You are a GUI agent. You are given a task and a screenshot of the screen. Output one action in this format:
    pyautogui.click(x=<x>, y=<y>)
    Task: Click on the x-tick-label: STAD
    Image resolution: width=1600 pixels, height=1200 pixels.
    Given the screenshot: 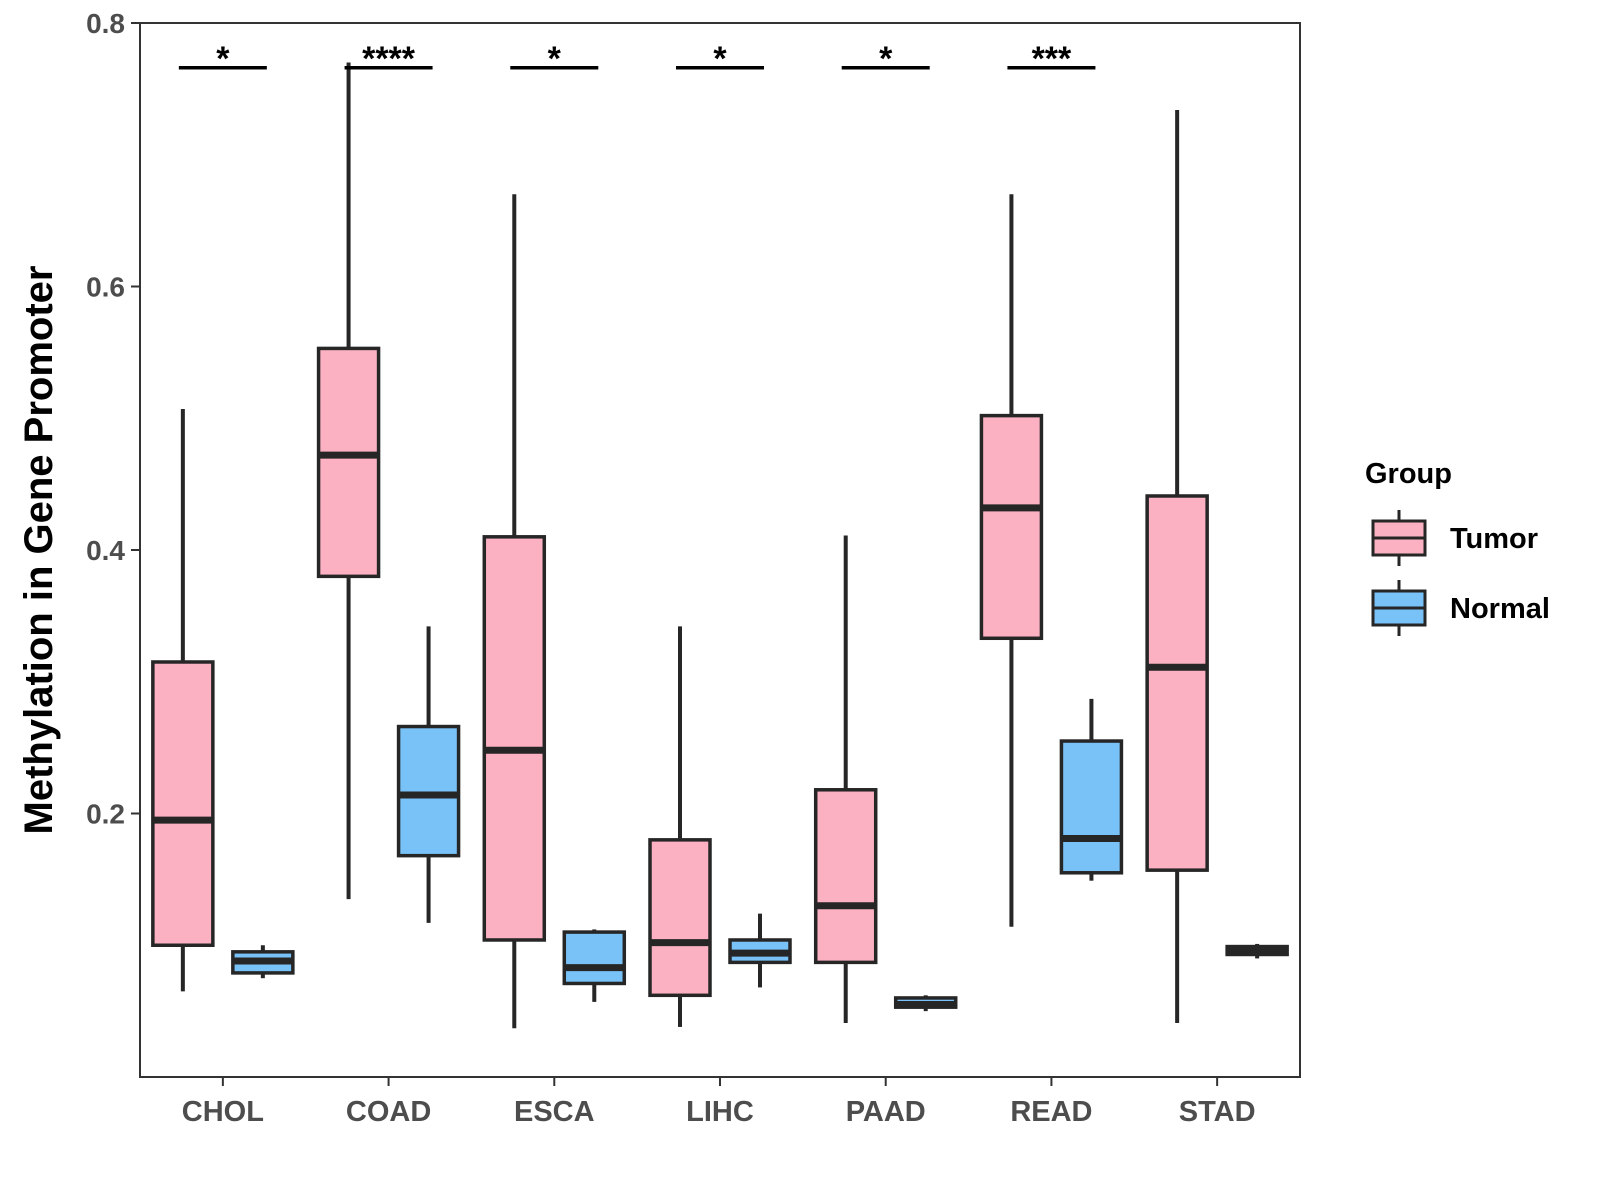 What is the action you would take?
    pyautogui.click(x=1217, y=1112)
    